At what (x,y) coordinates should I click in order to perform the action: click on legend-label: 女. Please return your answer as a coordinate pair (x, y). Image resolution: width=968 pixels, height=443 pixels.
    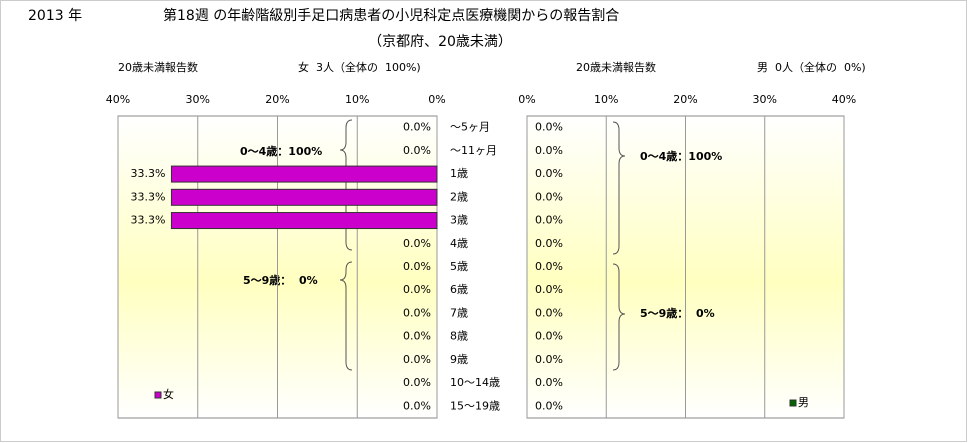
    Looking at the image, I should click on (168, 394).